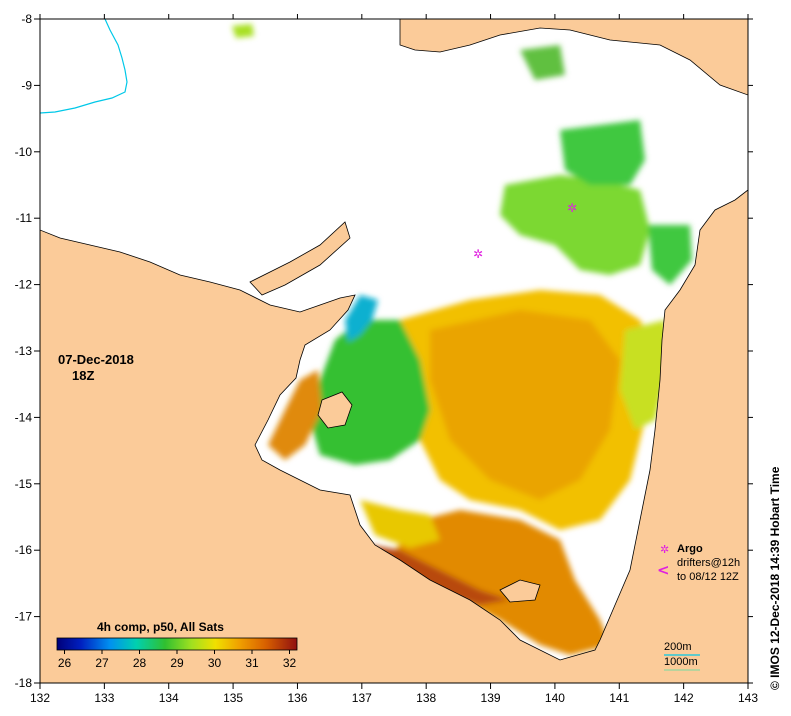  What do you see at coordinates (678, 647) in the screenshot?
I see `isobath-200m-label: 200m` at bounding box center [678, 647].